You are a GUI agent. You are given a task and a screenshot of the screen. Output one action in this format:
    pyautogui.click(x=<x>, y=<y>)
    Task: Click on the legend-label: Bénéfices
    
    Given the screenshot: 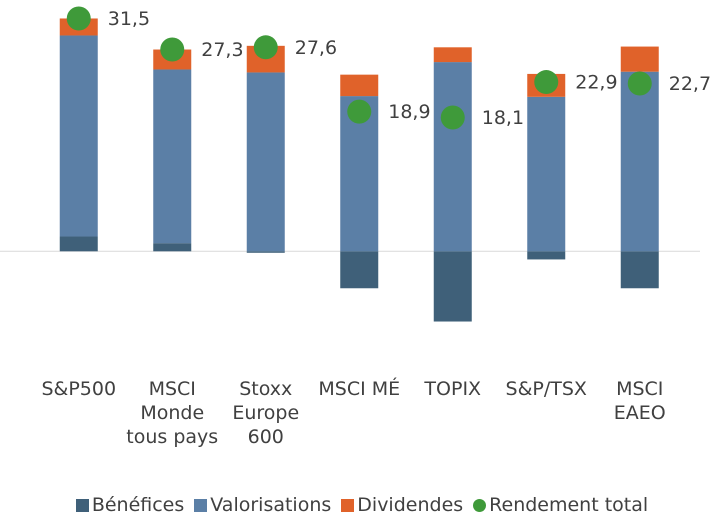 What is the action you would take?
    pyautogui.click(x=138, y=505)
    